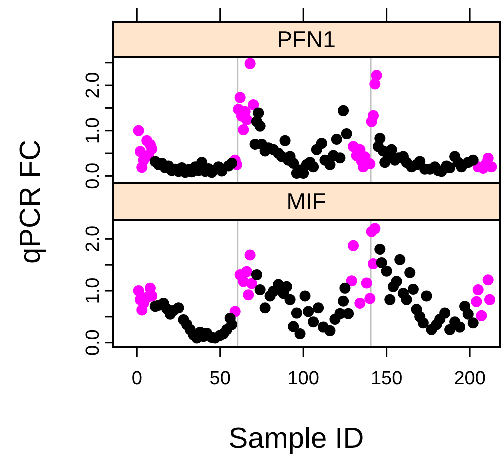 The height and width of the screenshot is (462, 504). What do you see at coordinates (386, 379) in the screenshot?
I see `x-tick-label: 150` at bounding box center [386, 379].